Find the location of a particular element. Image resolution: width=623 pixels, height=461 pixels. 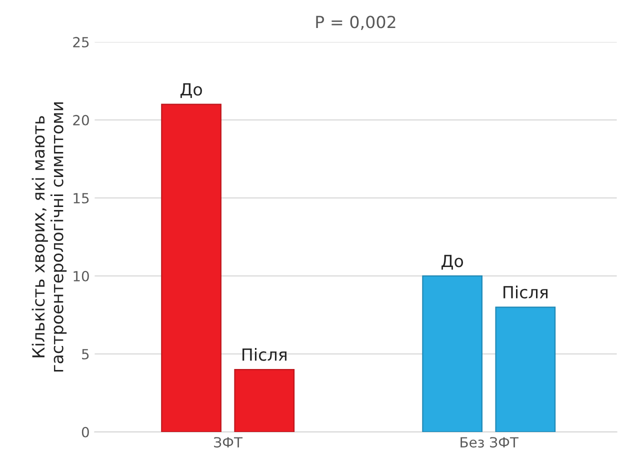

series-label: До is located at coordinates (191, 90).